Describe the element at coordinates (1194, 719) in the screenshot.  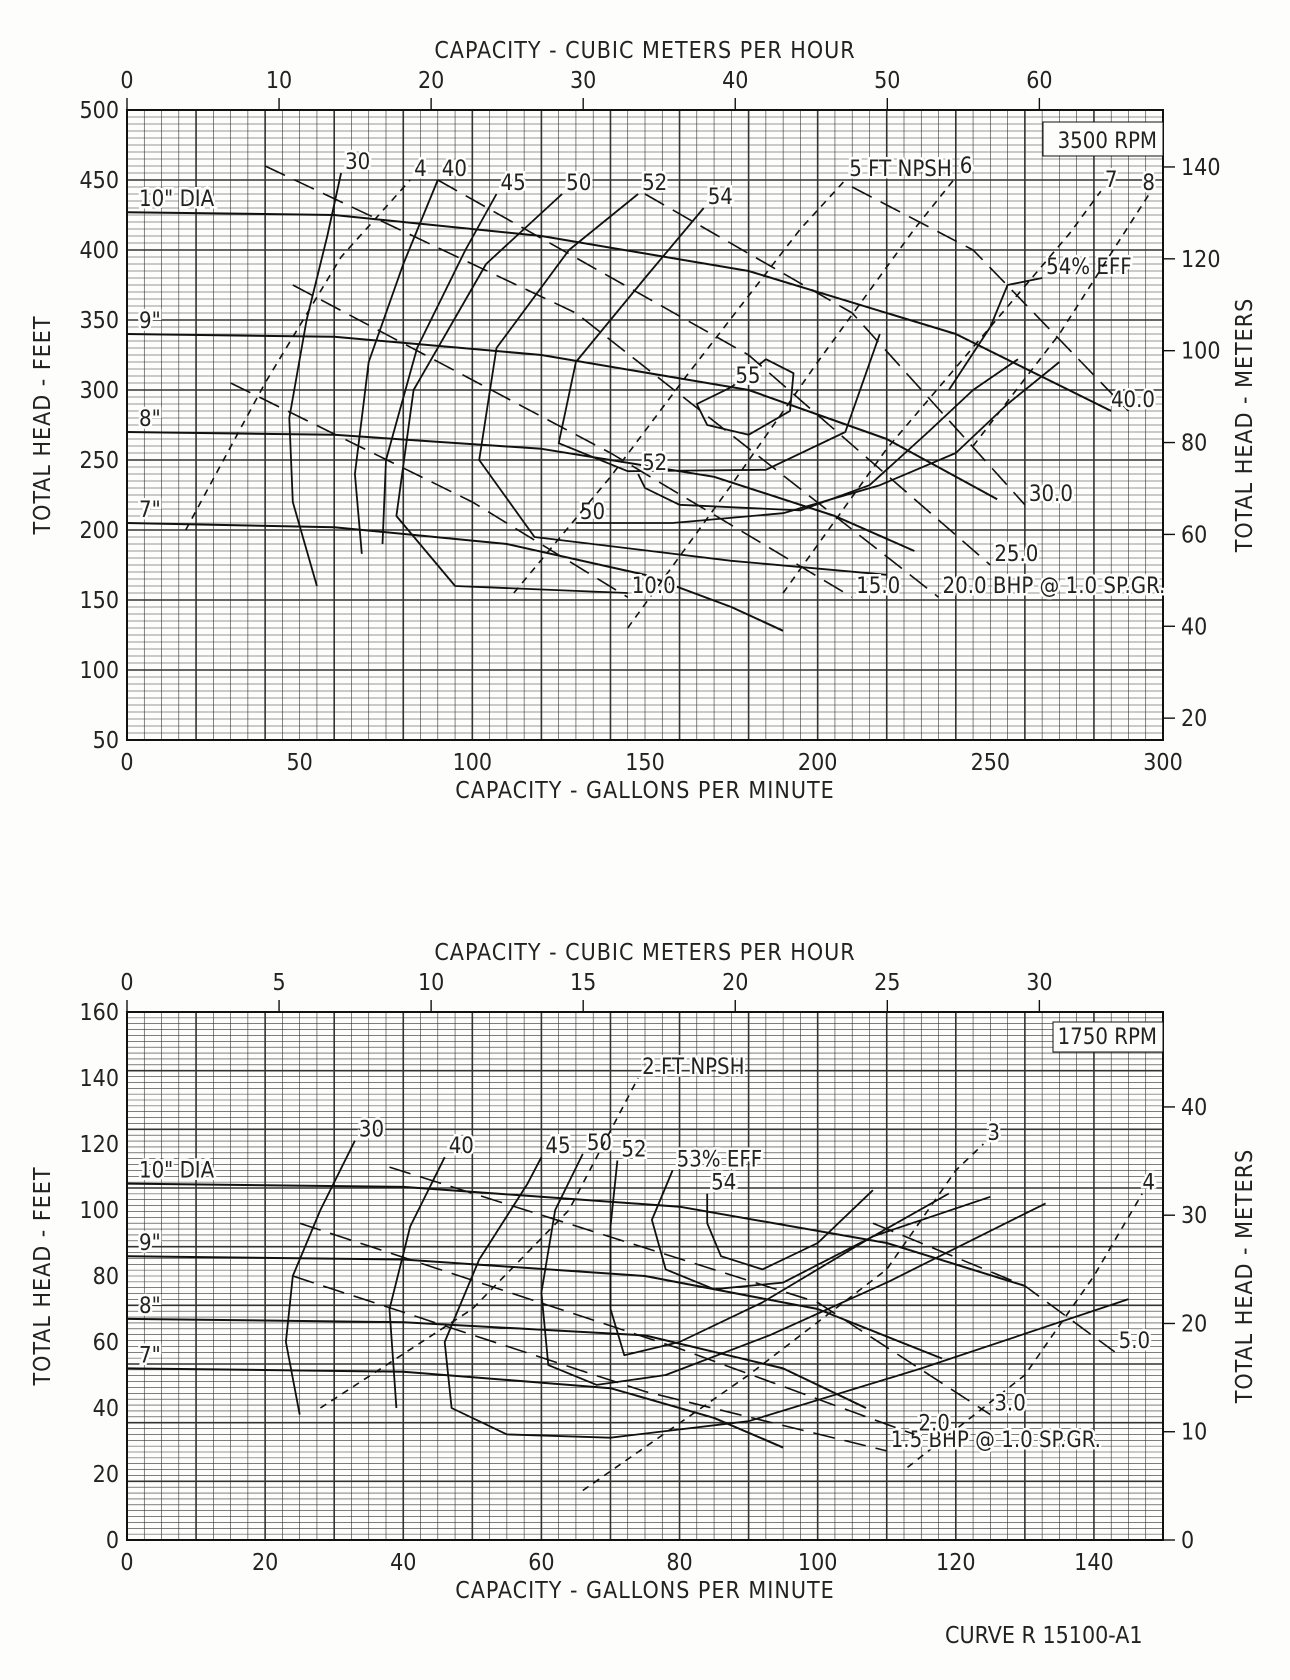
I see `right-tick-label: 20` at that location.